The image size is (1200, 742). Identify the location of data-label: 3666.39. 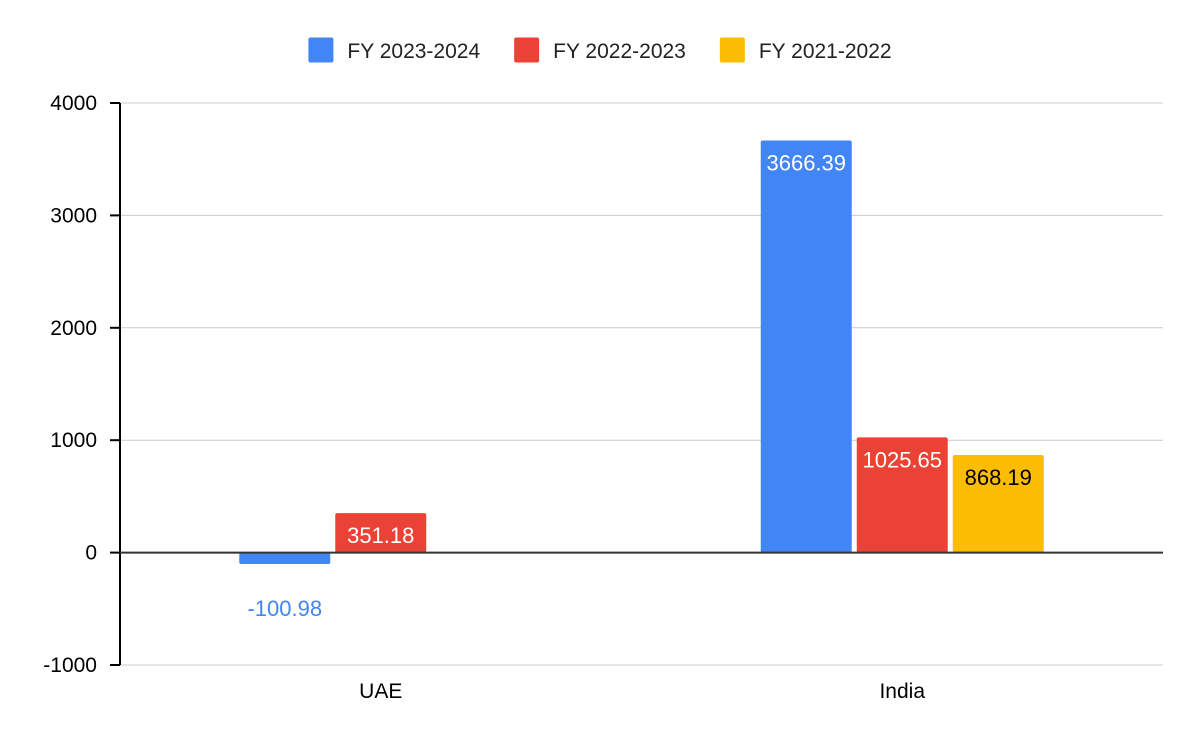
(806, 162).